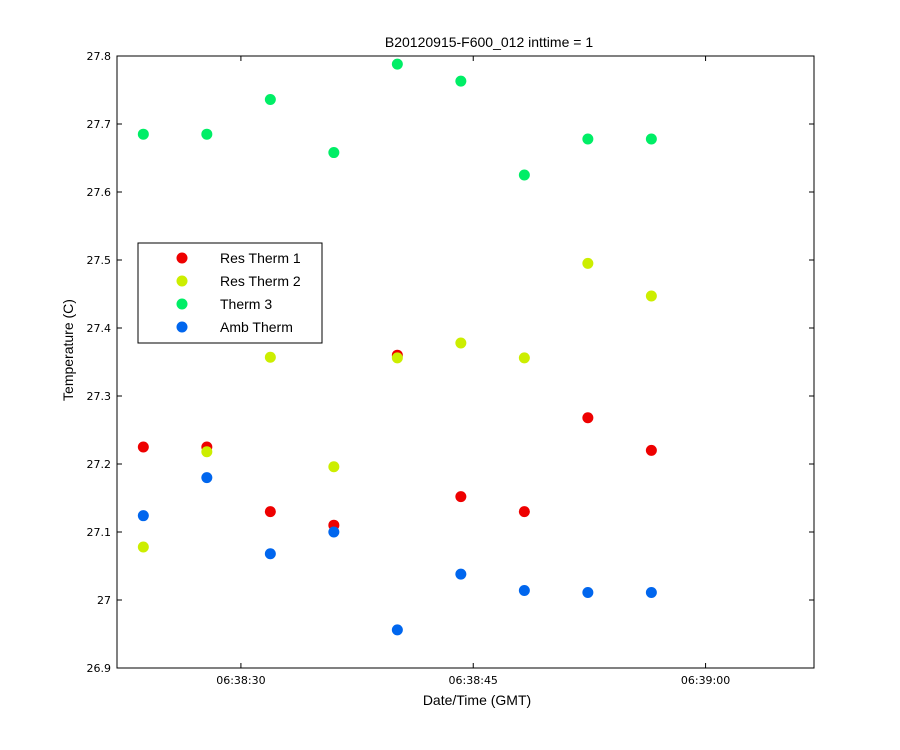 This screenshot has width=900, height=750. I want to click on y-axis-label: Temperature (C), so click(68, 350).